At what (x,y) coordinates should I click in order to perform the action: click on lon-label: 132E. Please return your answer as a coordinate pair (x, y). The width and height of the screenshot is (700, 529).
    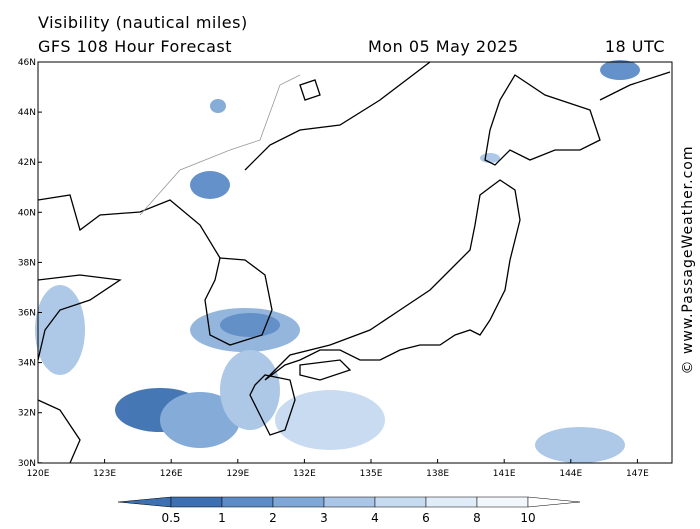
    Looking at the image, I should click on (304, 474).